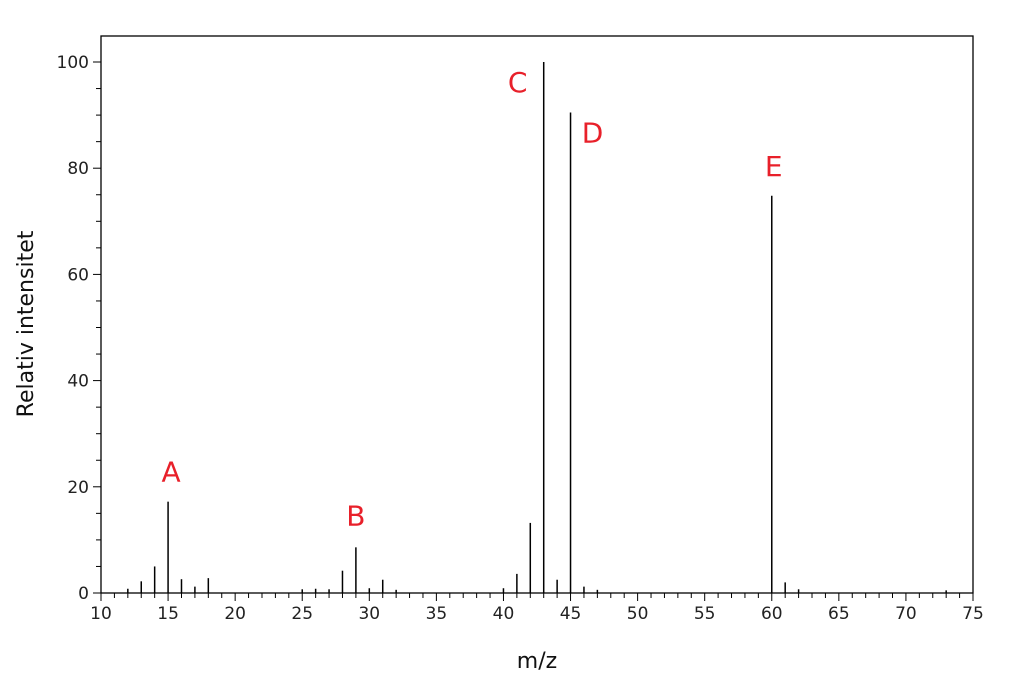 Image resolution: width=1010 pixels, height=686 pixels. Describe the element at coordinates (705, 614) in the screenshot. I see `x-tick-label: 55` at that location.